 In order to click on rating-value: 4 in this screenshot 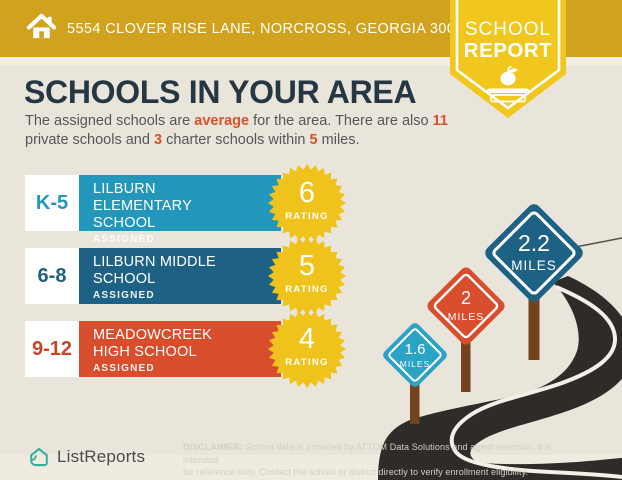, I will do `click(307, 339)`.